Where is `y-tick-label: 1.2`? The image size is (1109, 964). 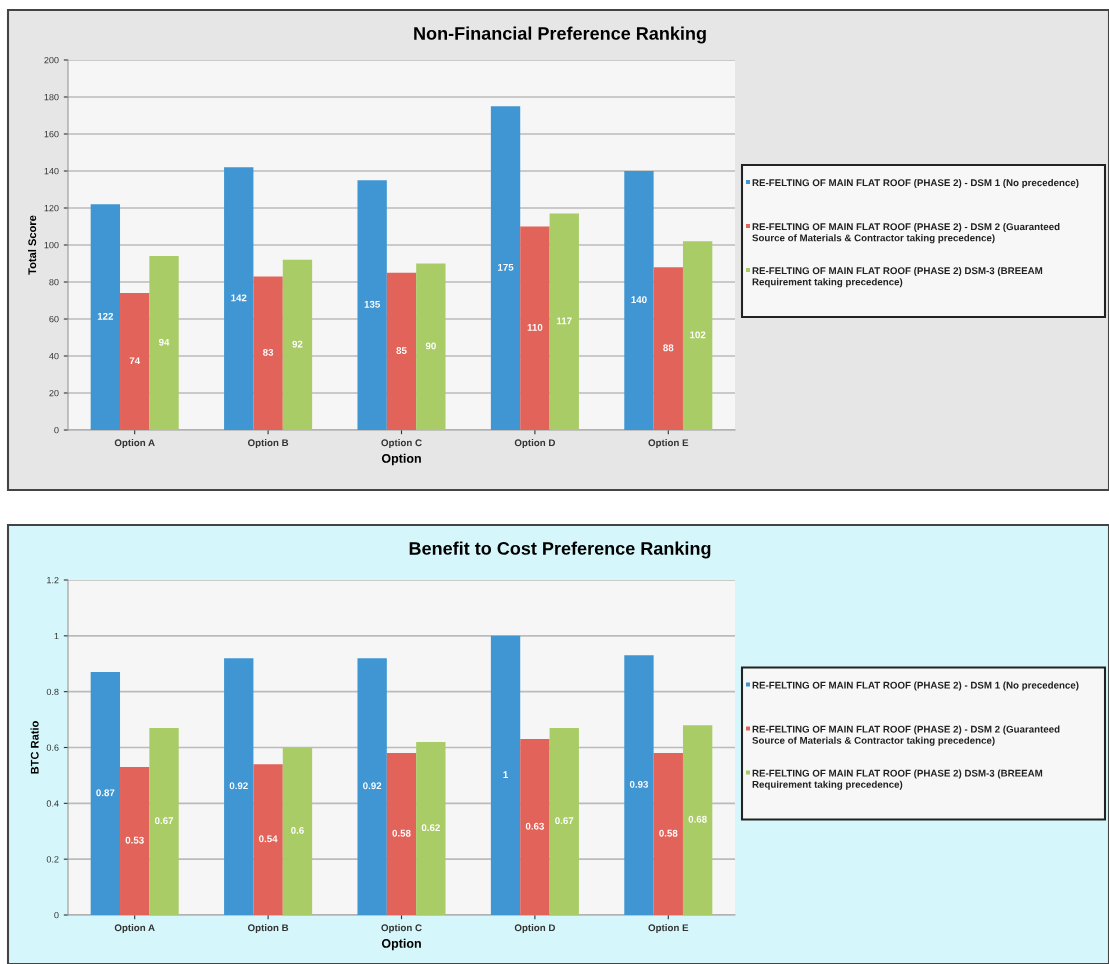 y-tick-label: 1.2 is located at coordinates (53, 580).